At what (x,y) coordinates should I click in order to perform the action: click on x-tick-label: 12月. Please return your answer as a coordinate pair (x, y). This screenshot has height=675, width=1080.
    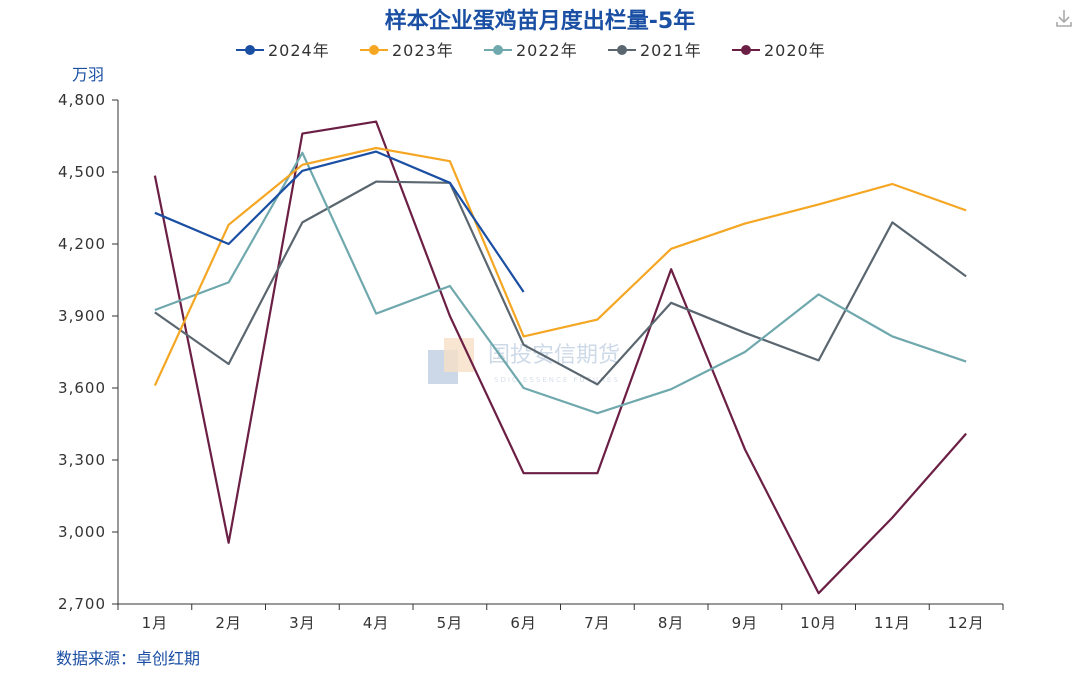
    Looking at the image, I should click on (966, 623).